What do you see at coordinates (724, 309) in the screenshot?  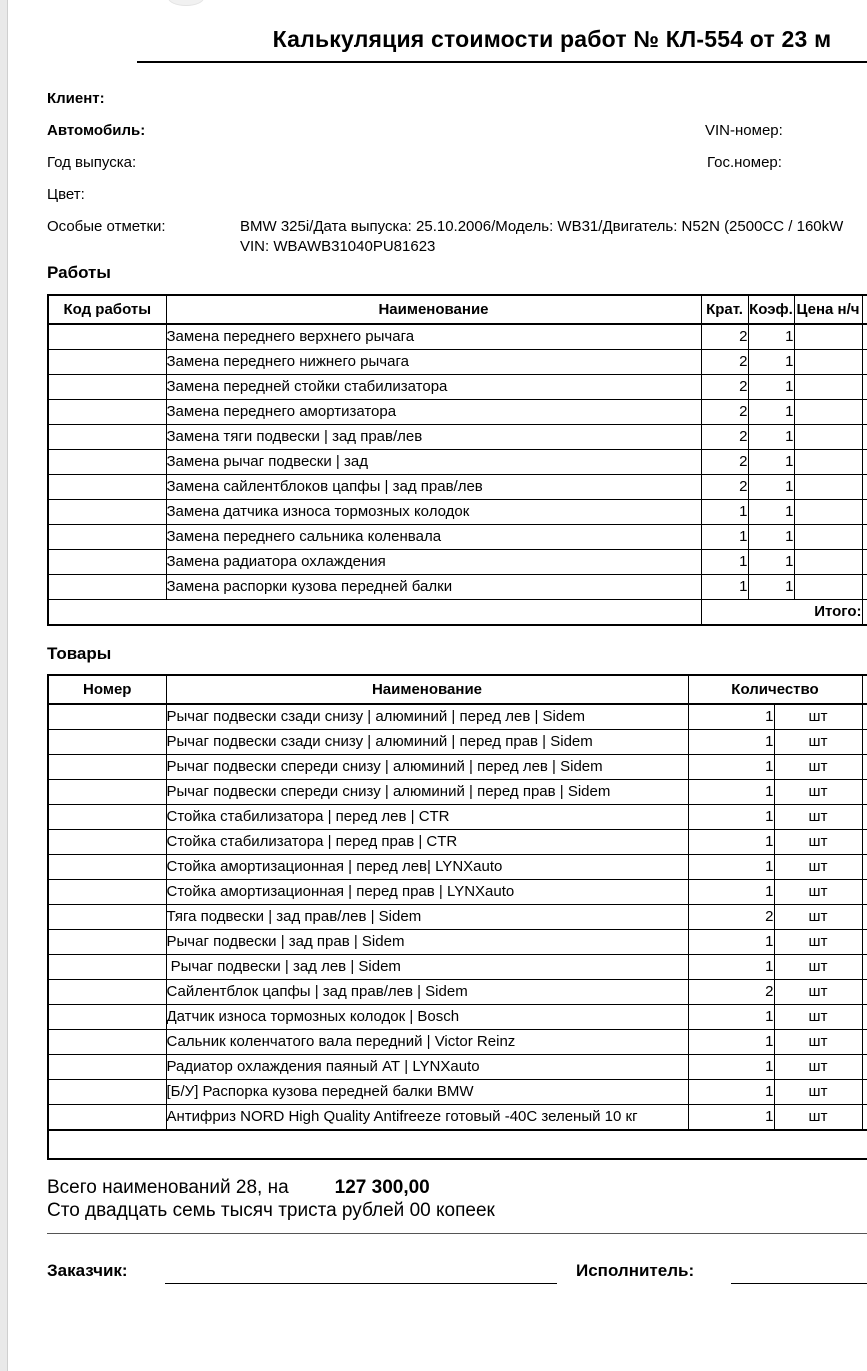 I see `works-col-krat: Крат.` at bounding box center [724, 309].